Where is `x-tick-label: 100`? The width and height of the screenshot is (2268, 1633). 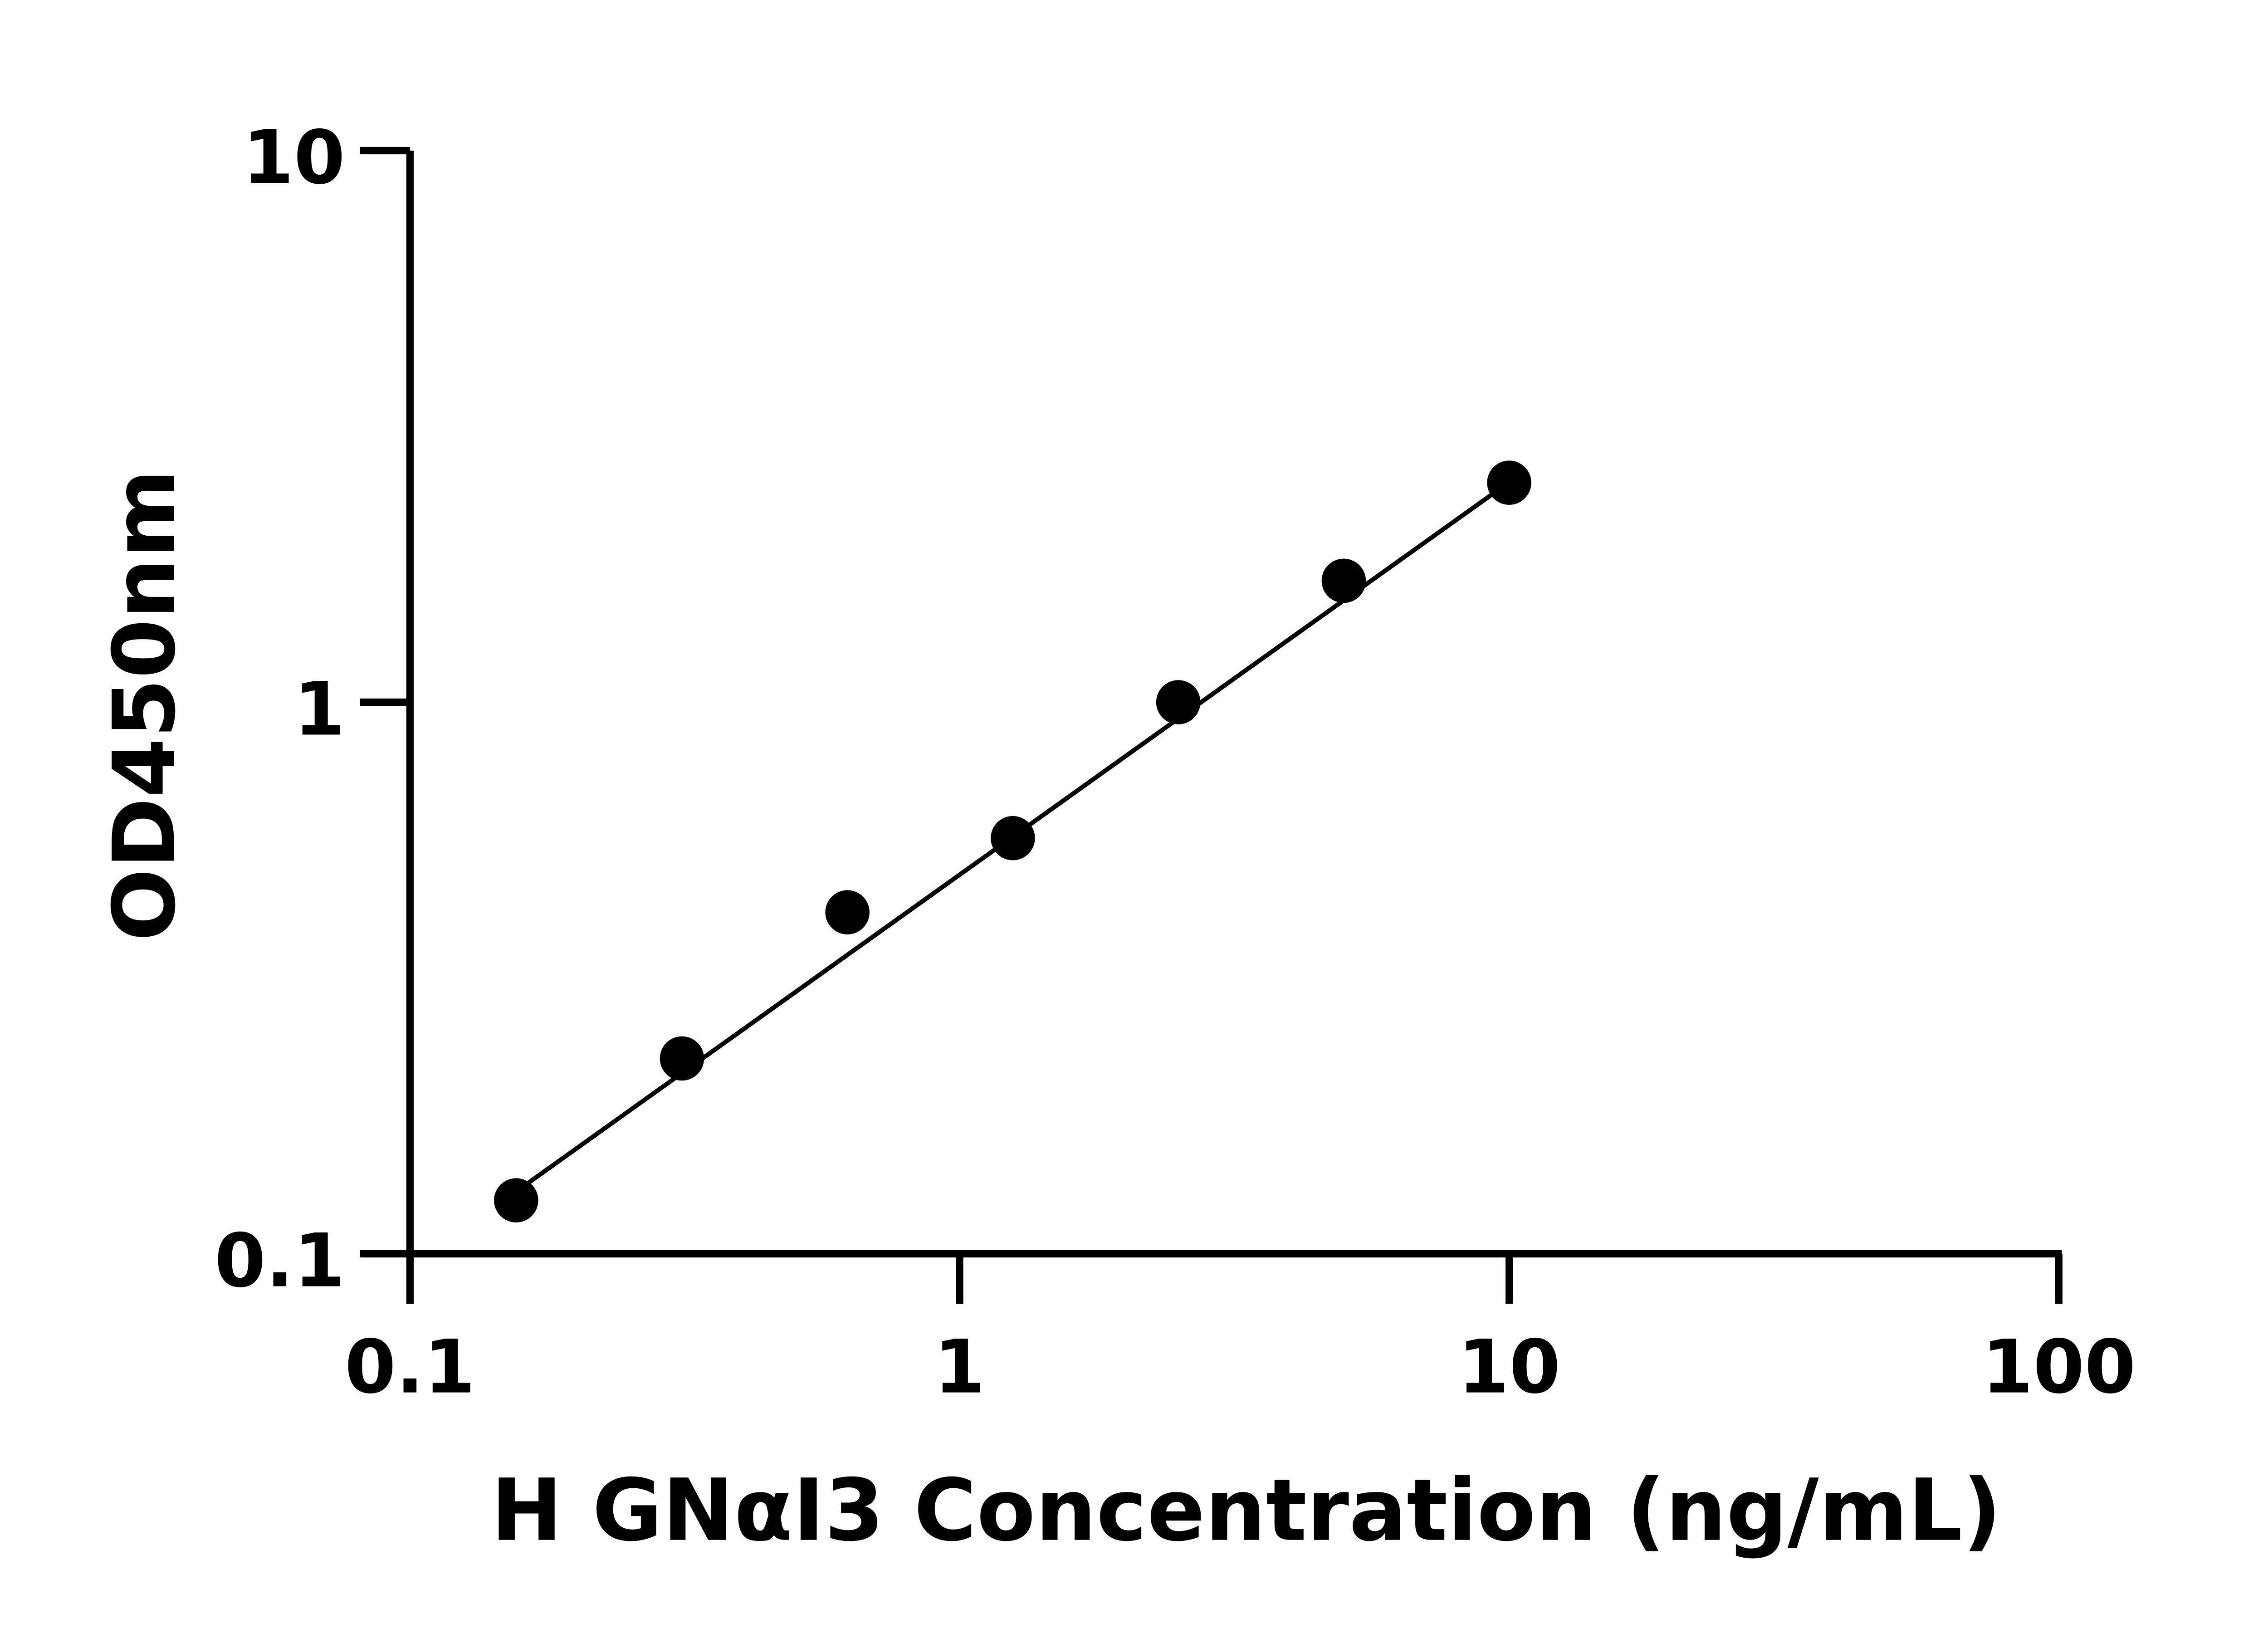 x-tick-label: 100 is located at coordinates (2059, 1367).